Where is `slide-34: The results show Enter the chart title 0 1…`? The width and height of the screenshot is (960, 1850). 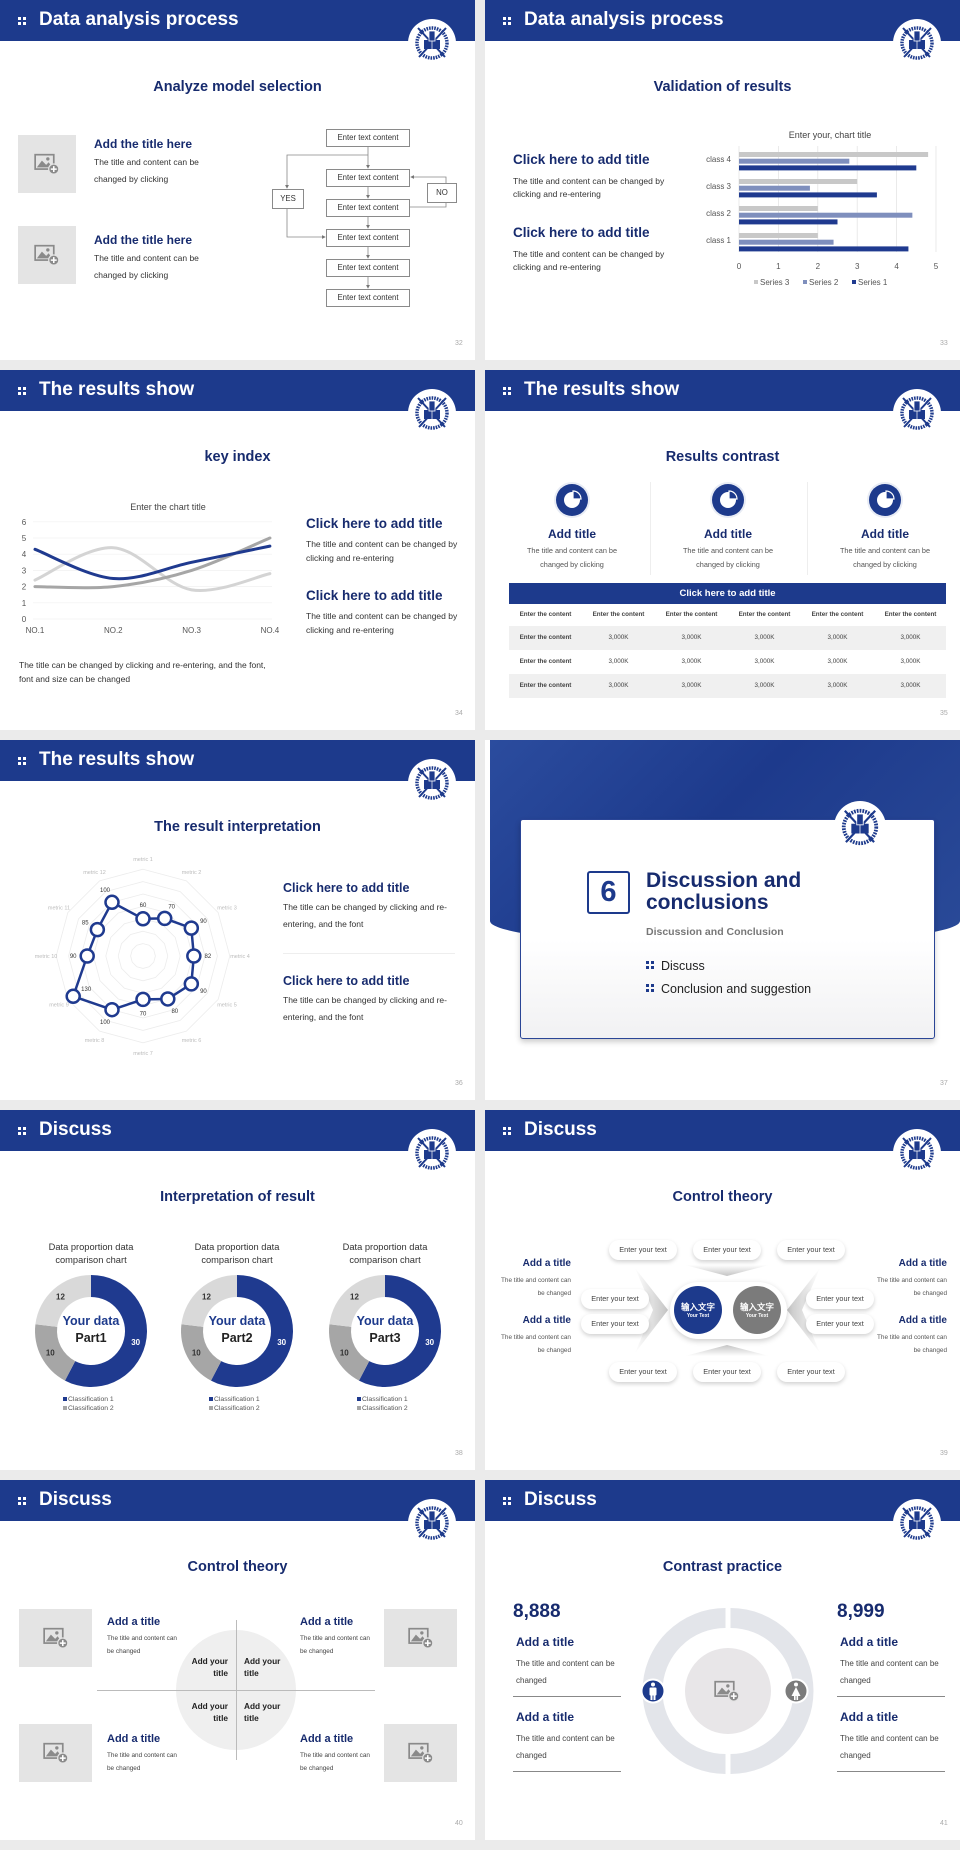 slide-34: The results show Enter the chart title 0 1… is located at coordinates (237, 550).